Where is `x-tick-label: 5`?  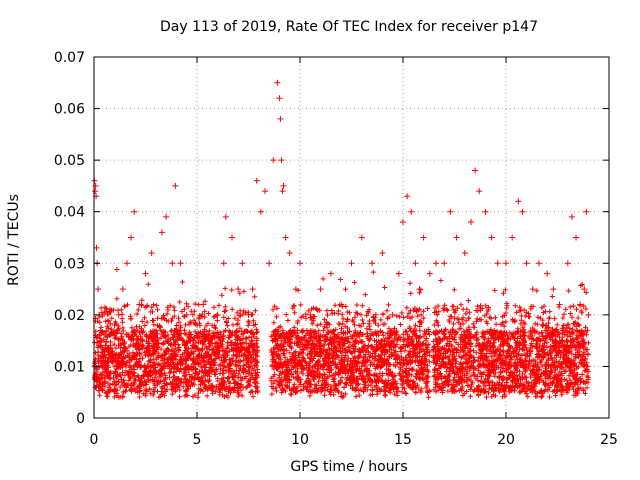 x-tick-label: 5 is located at coordinates (197, 440).